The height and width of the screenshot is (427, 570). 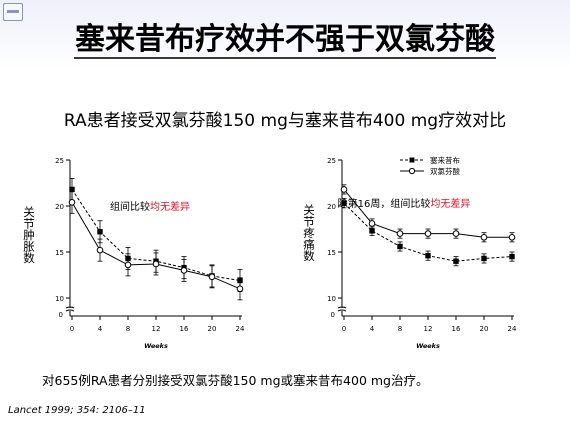 I want to click on legend-label: 双氯芬酸, so click(x=445, y=171).